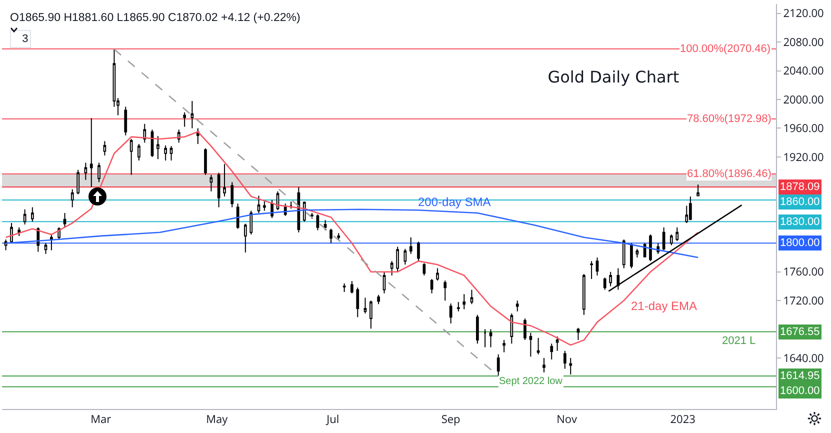 This screenshot has width=831, height=433. I want to click on y-tick-label: 1640.00, so click(803, 358).